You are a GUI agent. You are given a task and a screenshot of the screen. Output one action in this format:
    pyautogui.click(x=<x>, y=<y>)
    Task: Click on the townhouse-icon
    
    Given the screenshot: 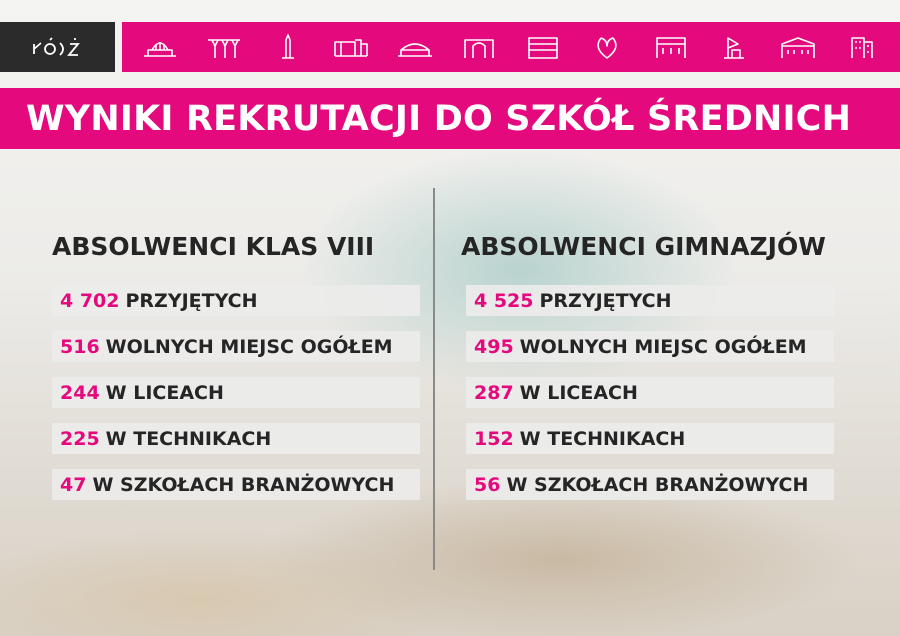 What is the action you would take?
    pyautogui.click(x=798, y=47)
    